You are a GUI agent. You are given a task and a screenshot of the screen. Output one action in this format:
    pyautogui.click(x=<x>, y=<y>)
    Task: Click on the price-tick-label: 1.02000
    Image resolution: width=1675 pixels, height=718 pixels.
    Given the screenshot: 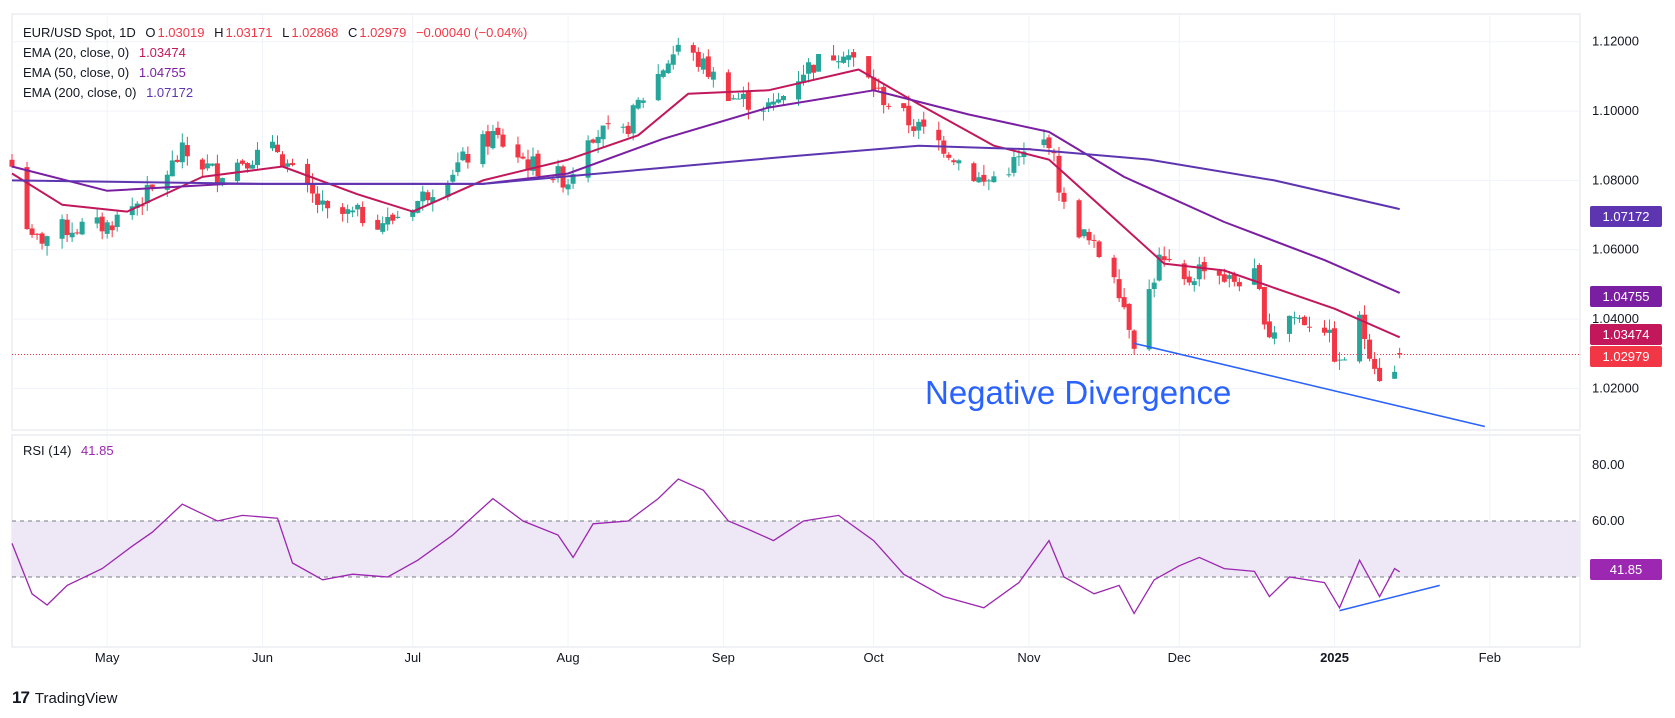 What is the action you would take?
    pyautogui.click(x=1615, y=387)
    